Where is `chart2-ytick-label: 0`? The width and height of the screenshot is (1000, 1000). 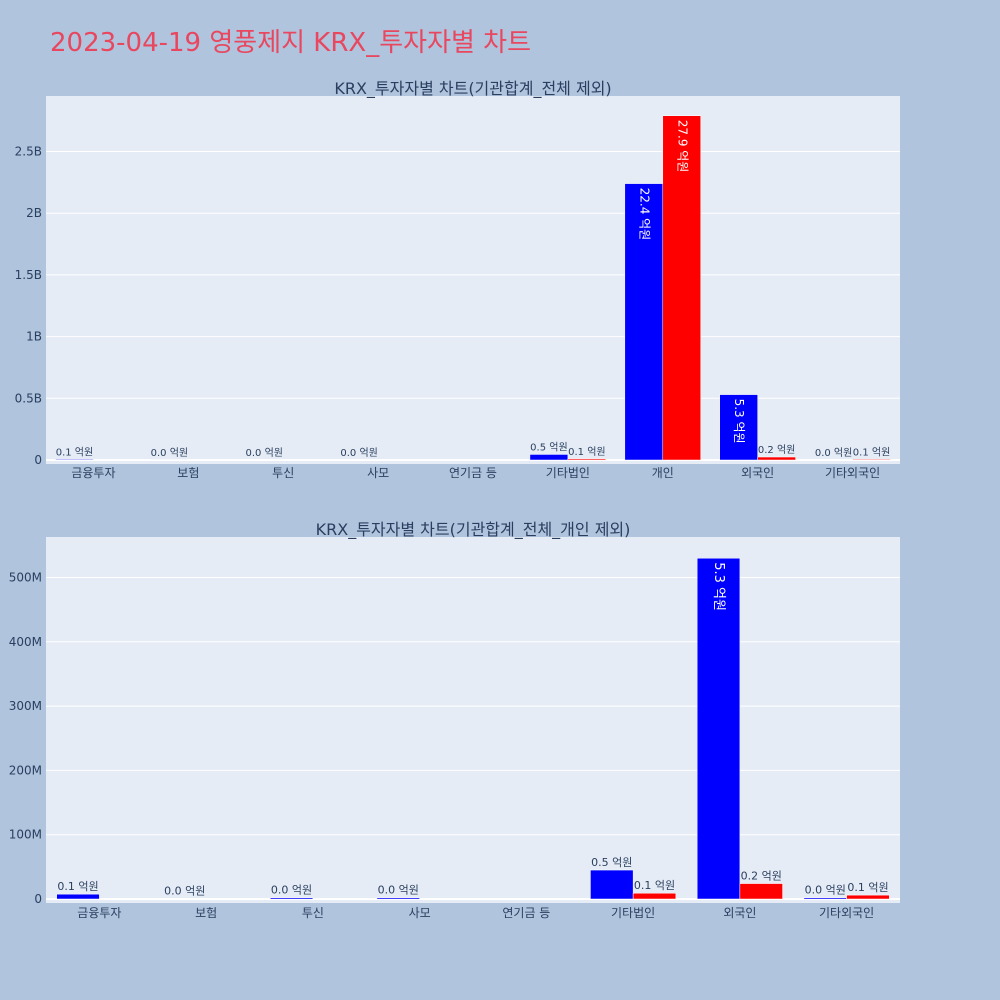 chart2-ytick-label: 0 is located at coordinates (38, 899).